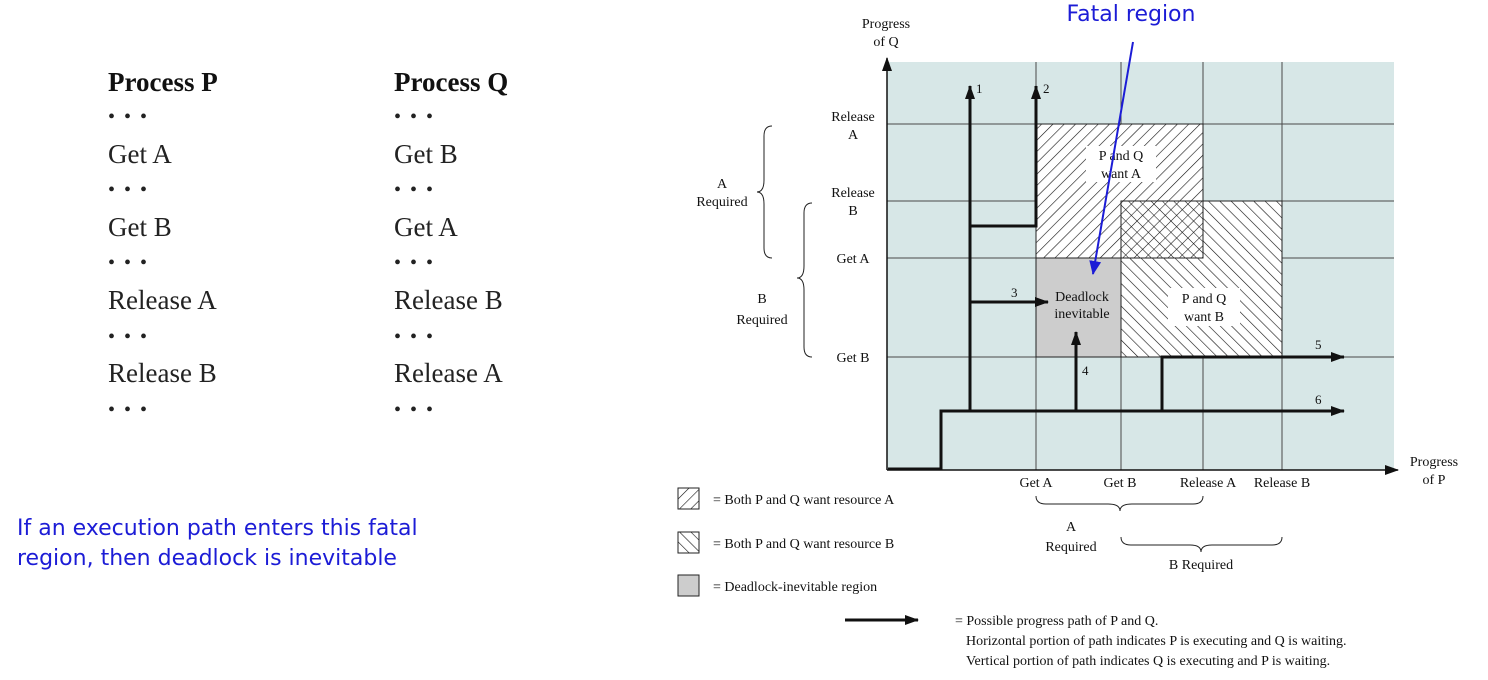  I want to click on region-label-both-b: P and Q, so click(1204, 299).